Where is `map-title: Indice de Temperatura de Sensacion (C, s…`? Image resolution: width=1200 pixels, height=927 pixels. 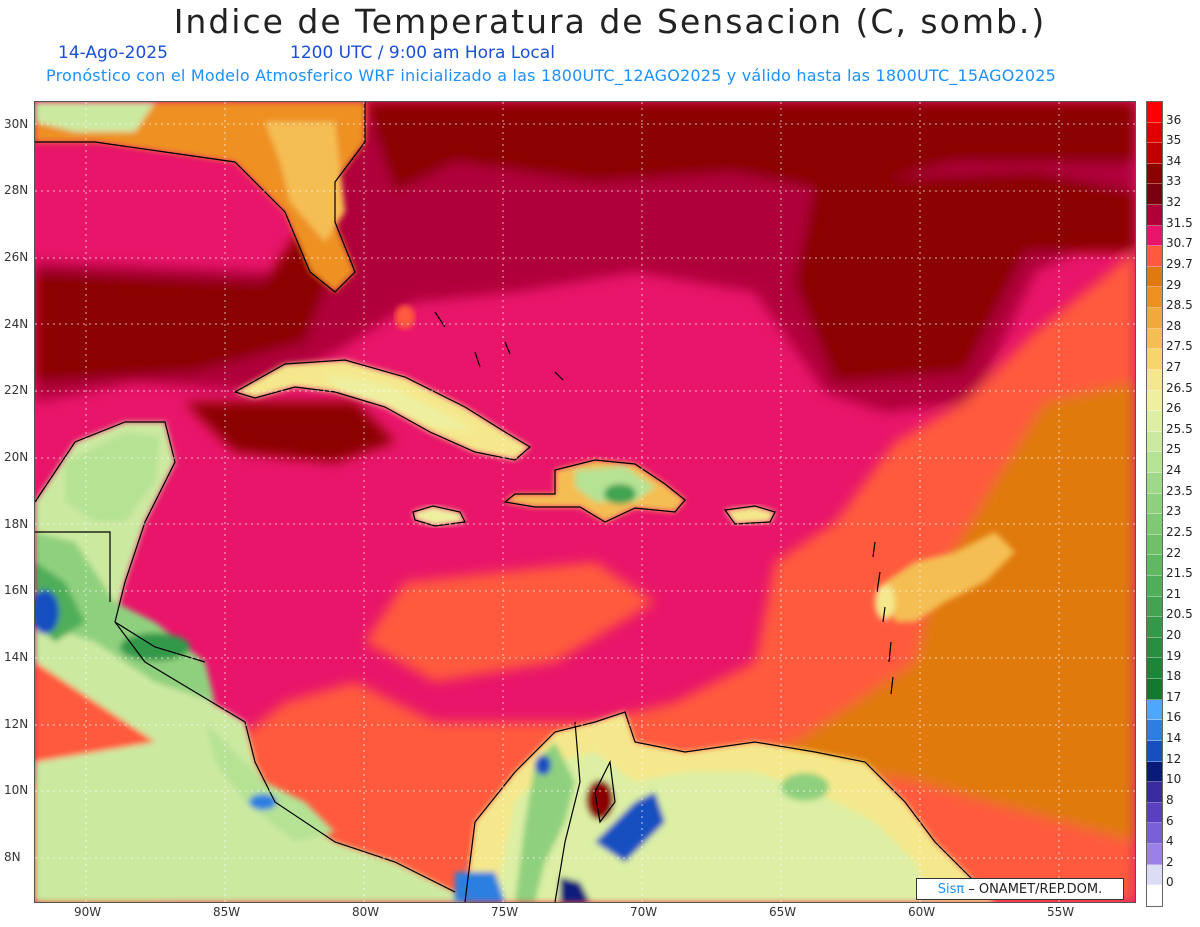
map-title: Indice de Temperatura de Sensacion (C, s… is located at coordinates (610, 21).